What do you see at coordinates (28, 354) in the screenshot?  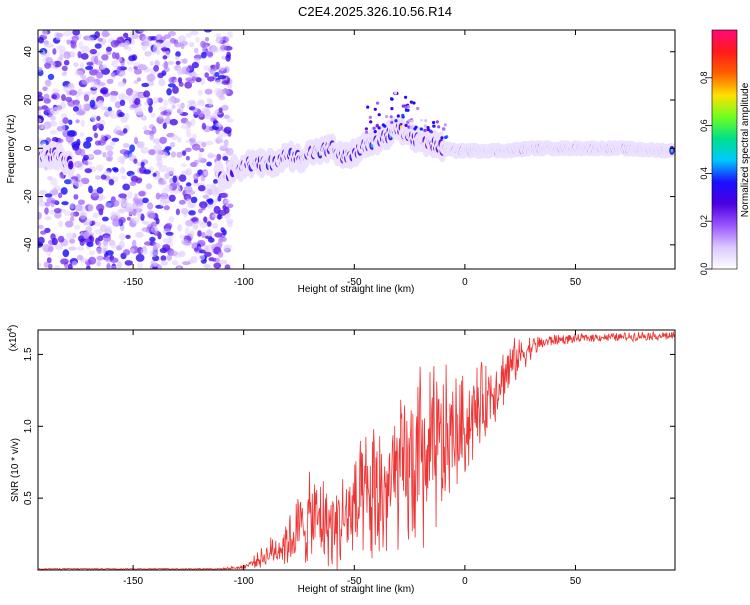 I see `y-tick-label: 1.5` at bounding box center [28, 354].